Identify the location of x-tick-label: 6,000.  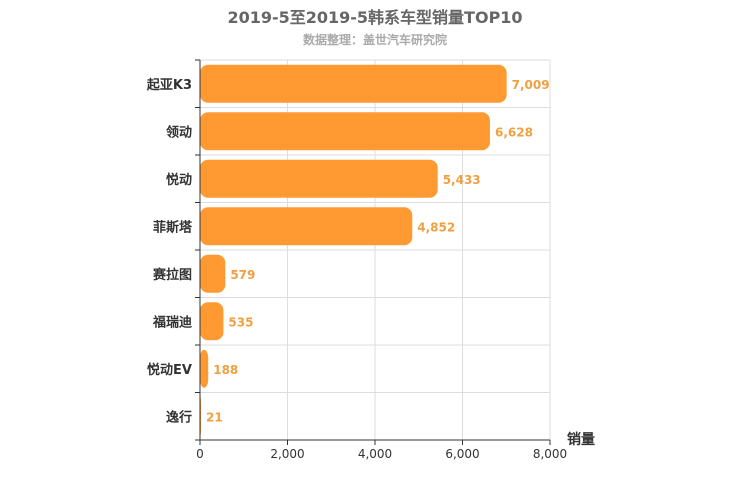
(462, 454).